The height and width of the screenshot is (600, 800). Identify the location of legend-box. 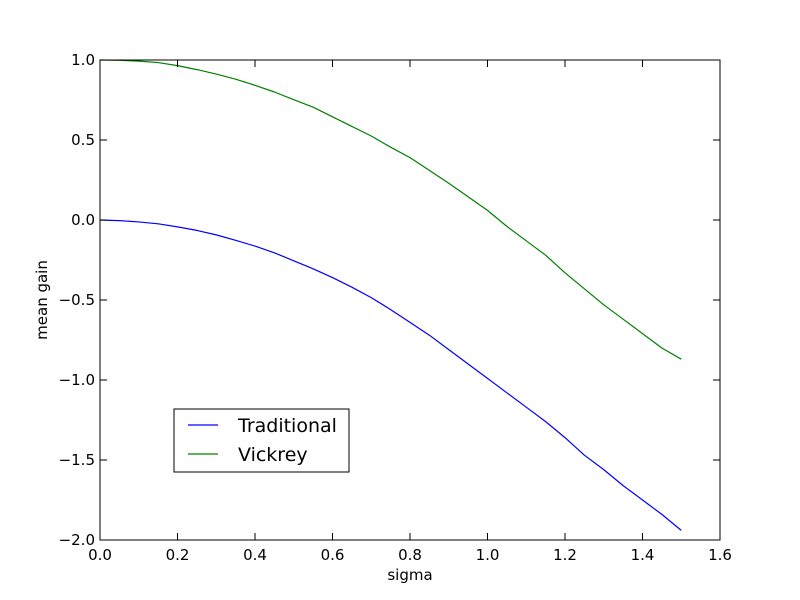
(261, 440).